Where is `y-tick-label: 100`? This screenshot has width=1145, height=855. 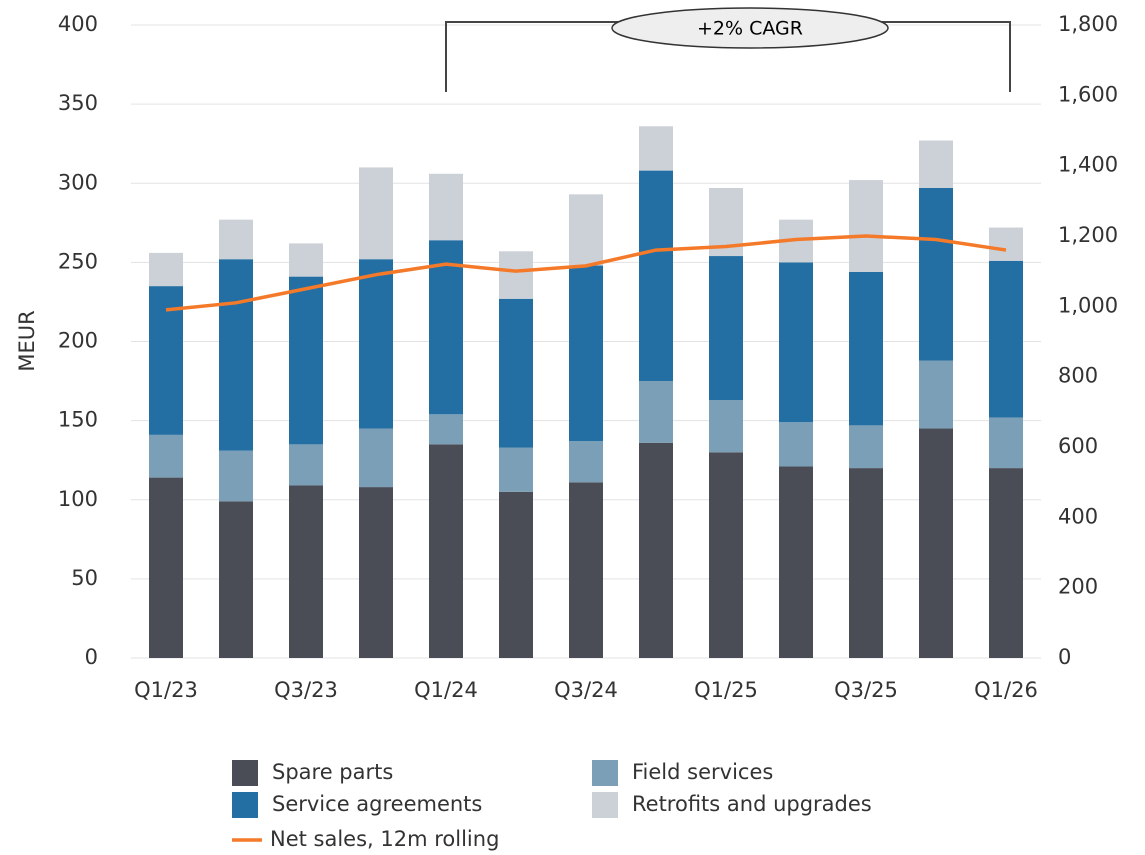
y-tick-label: 100 is located at coordinates (78, 499).